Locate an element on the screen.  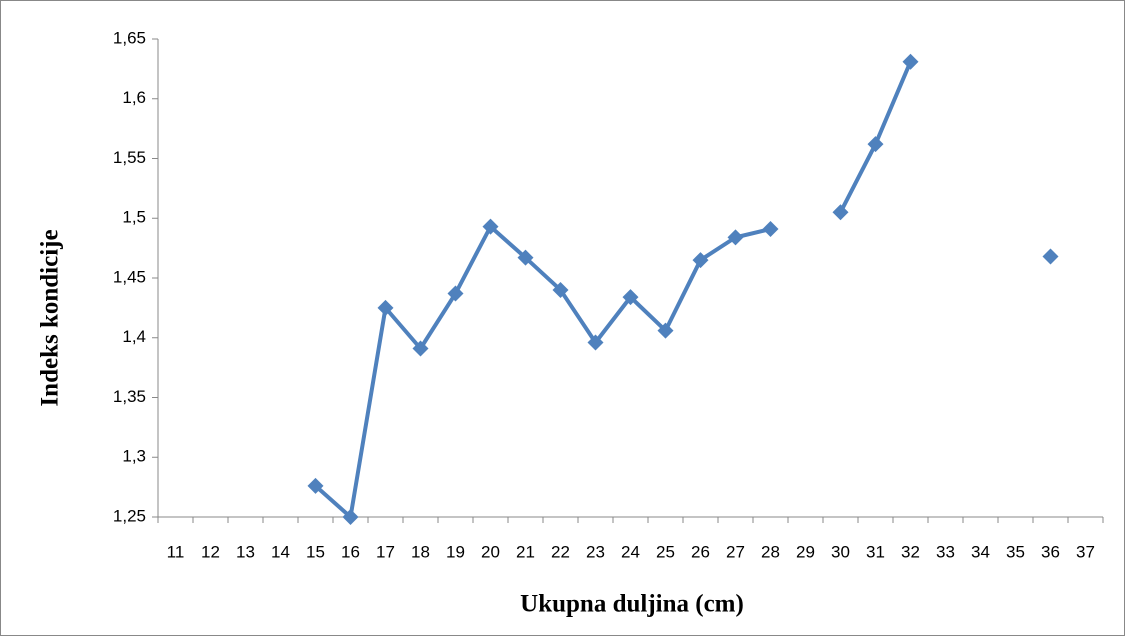
x-tick-label: 13 is located at coordinates (245, 551).